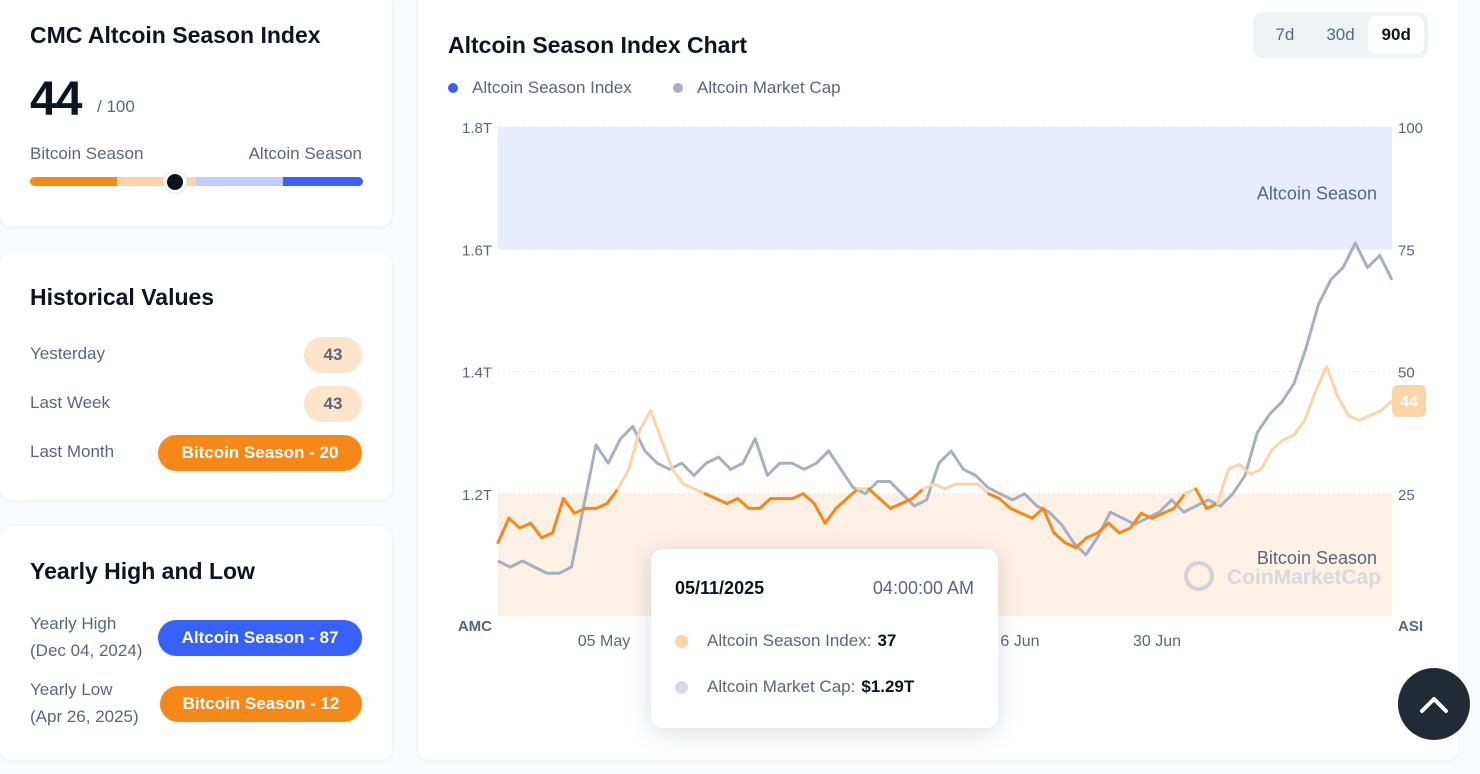 This screenshot has height=774, width=1480. I want to click on legend-label: Altcoin Season Index, so click(552, 87).